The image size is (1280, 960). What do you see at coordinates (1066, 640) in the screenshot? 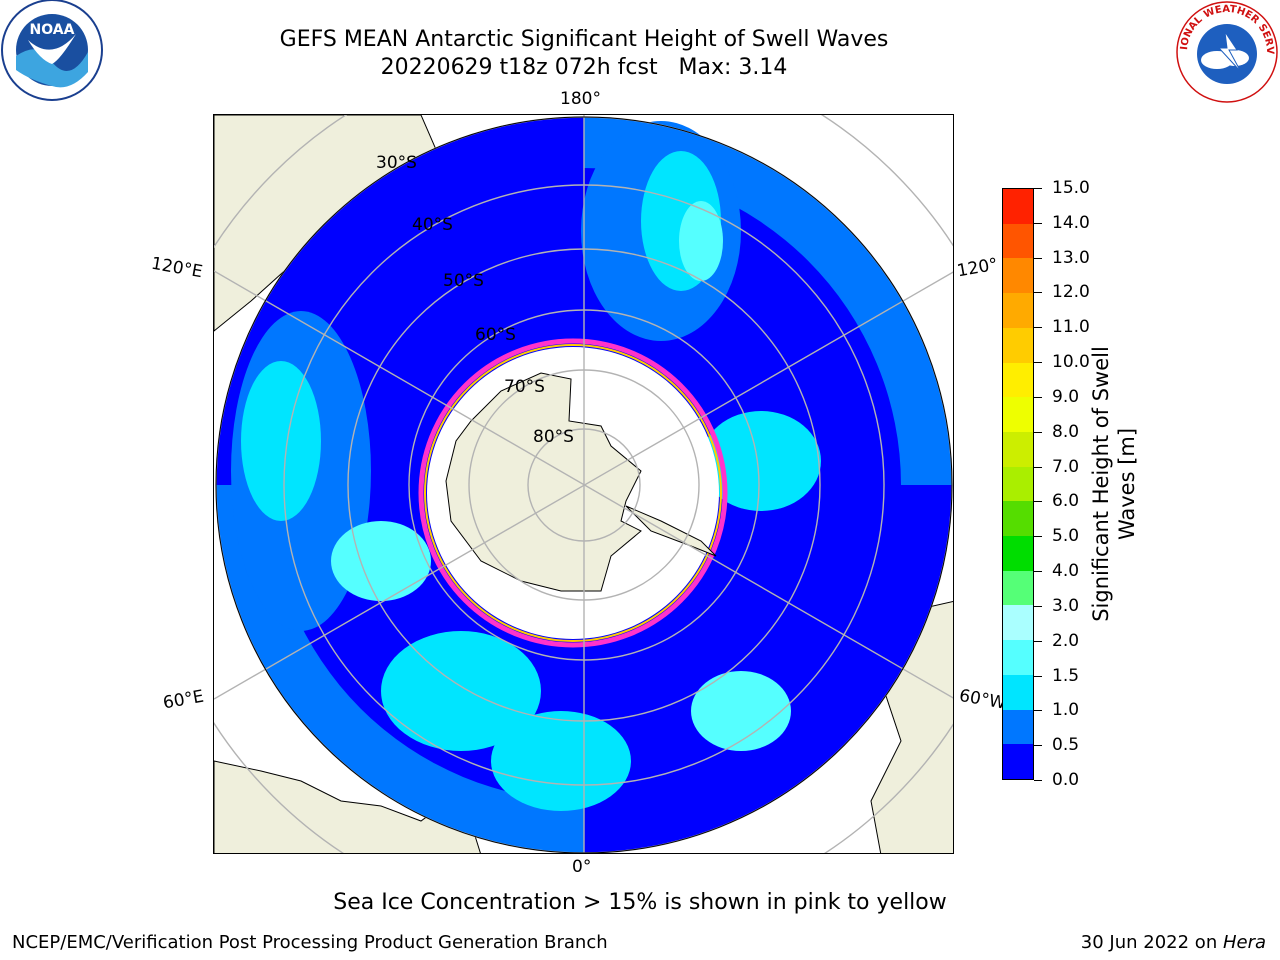
I see `colorbar-tick-label: 2.0` at bounding box center [1066, 640].